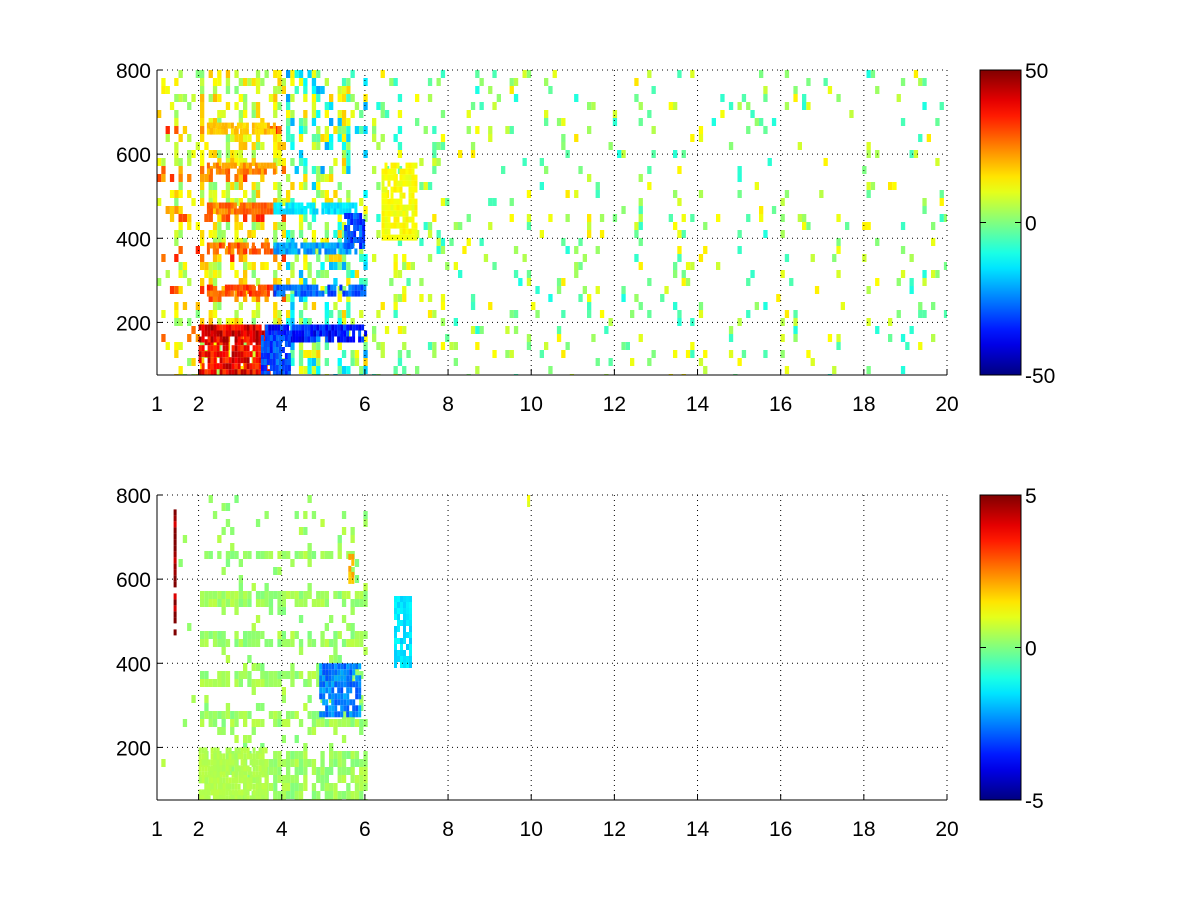 This screenshot has height=900, width=1200. What do you see at coordinates (780, 829) in the screenshot?
I see `x-tick-label: 16` at bounding box center [780, 829].